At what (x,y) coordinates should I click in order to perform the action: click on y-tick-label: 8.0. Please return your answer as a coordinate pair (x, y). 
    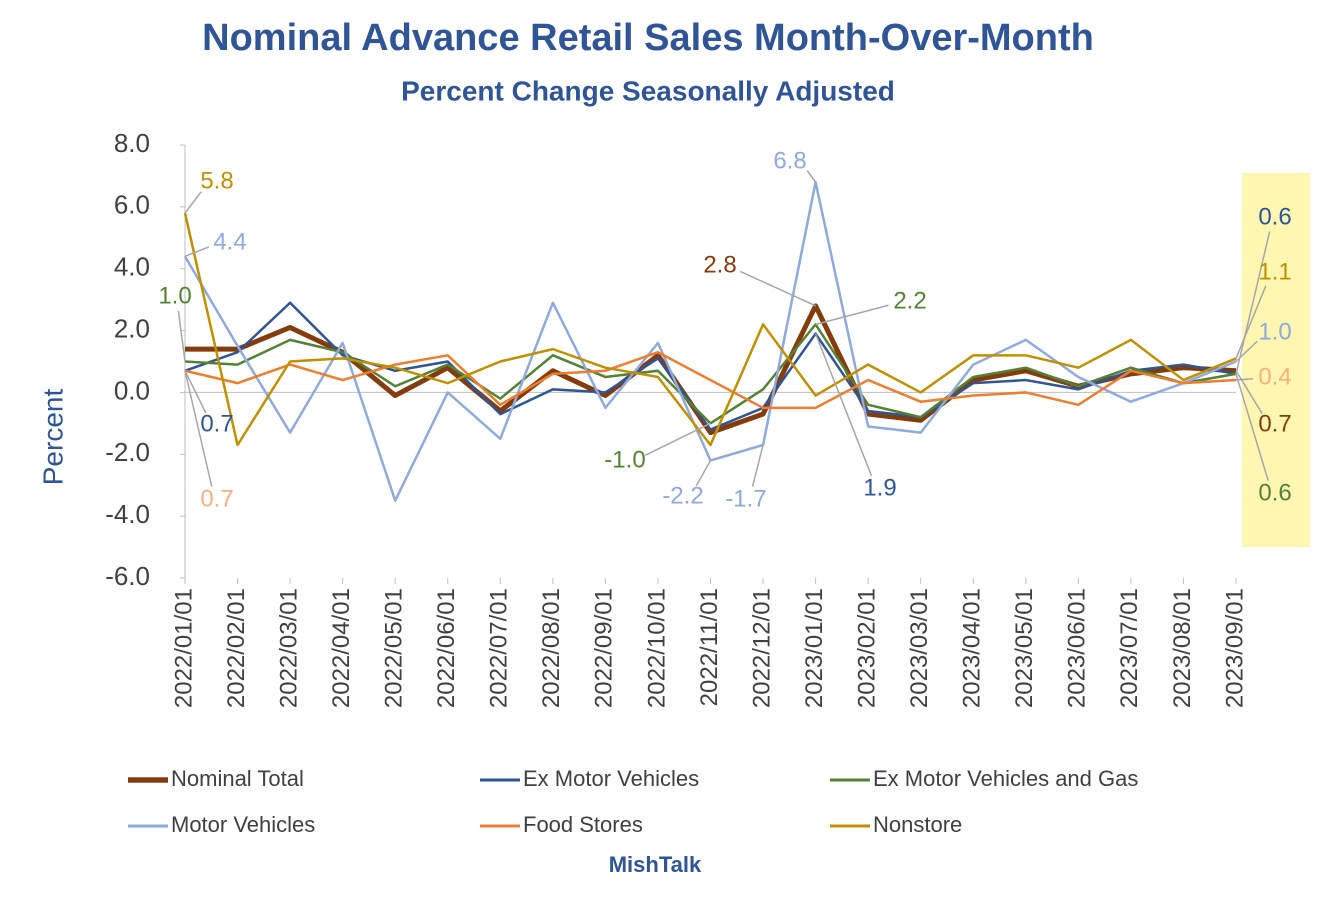
    Looking at the image, I should click on (132, 143).